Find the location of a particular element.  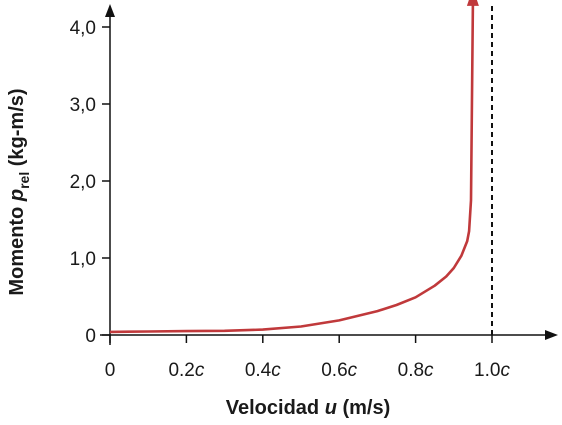

x-axis-arrowhead is located at coordinates (551, 335).